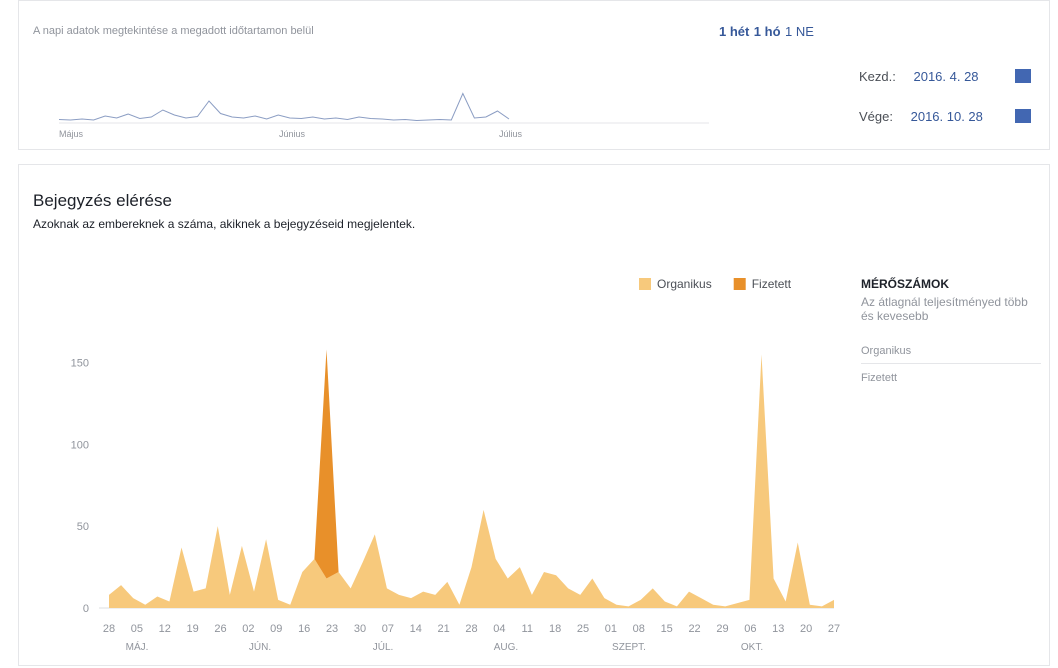 This screenshot has height=668, width=1058. I want to click on x-tick-label: 13, so click(778, 629).